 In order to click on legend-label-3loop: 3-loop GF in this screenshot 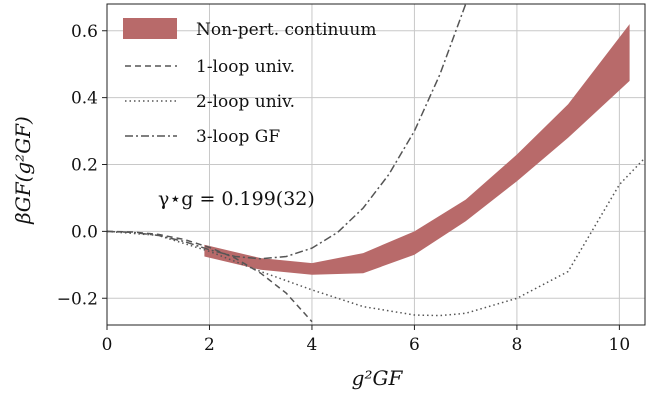, I will do `click(238, 137)`.